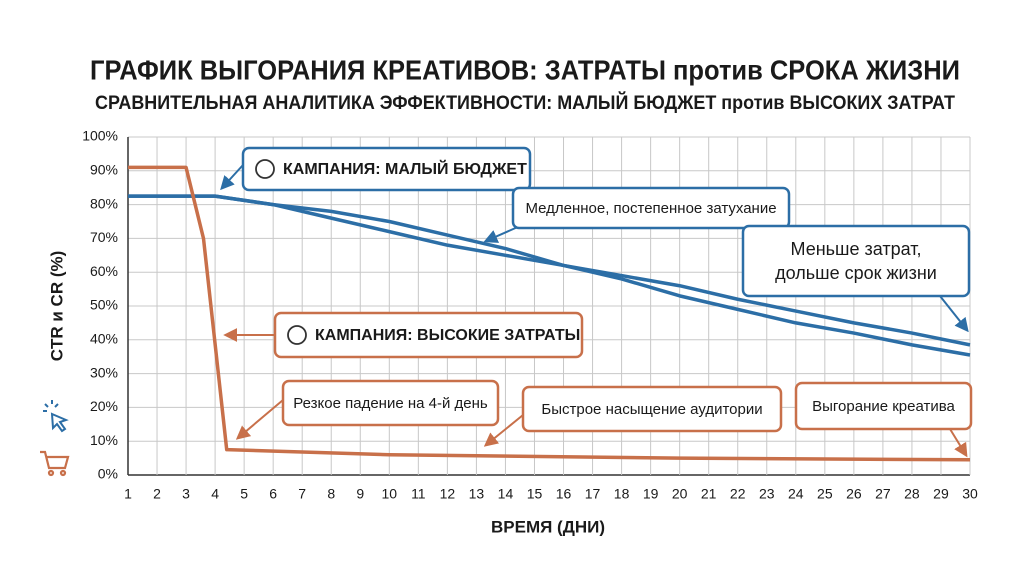 This screenshot has height=563, width=1024. I want to click on x-tick-label: 10, so click(390, 494).